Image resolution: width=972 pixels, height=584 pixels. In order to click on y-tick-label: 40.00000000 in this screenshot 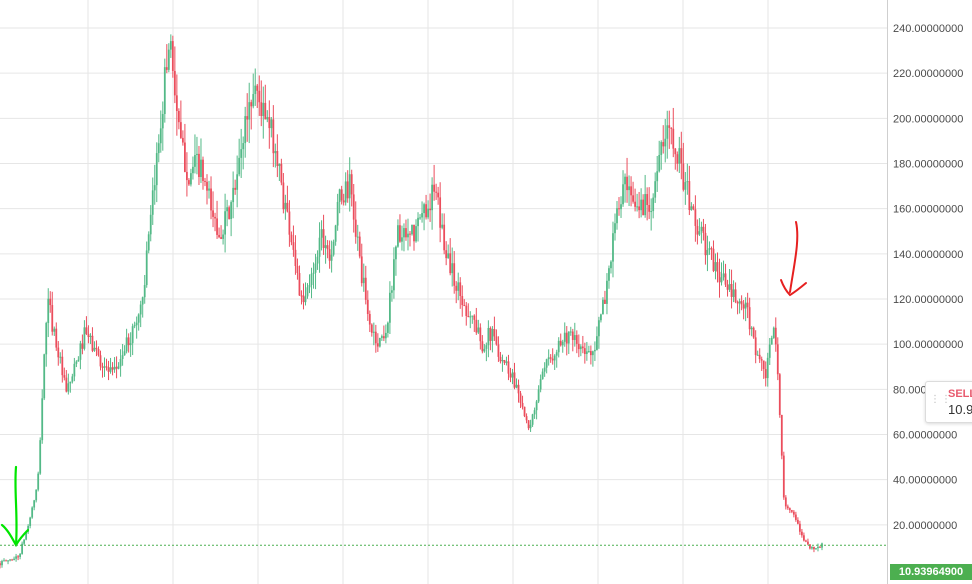, I will do `click(925, 481)`.